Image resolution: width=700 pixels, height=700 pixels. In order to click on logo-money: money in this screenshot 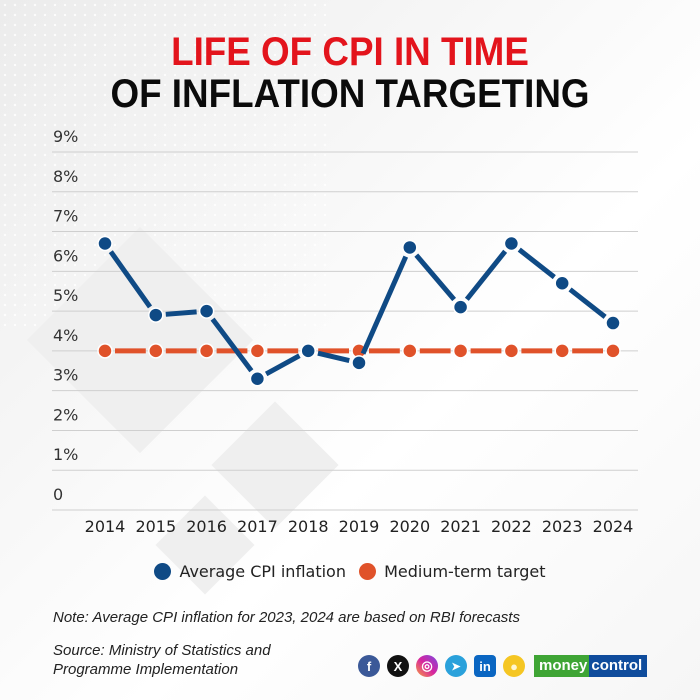, I will do `click(562, 666)`.